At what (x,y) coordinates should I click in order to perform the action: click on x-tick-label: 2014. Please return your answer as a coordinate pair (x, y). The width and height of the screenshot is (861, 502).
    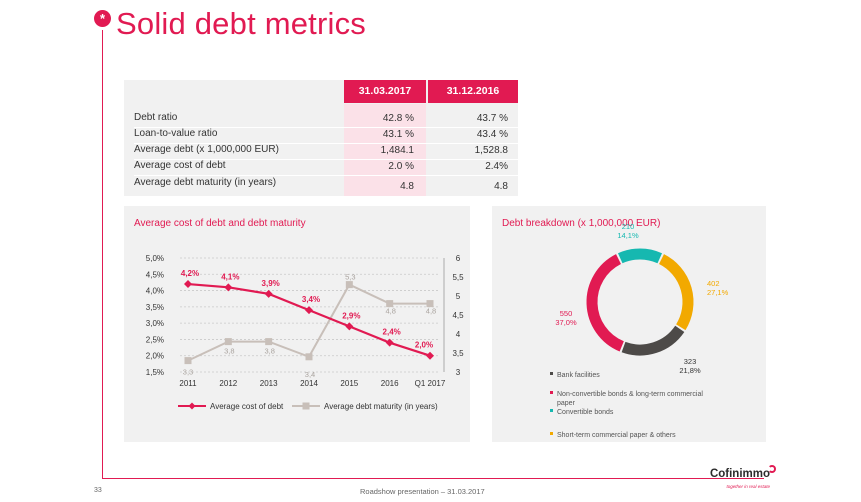
    Looking at the image, I should click on (309, 383).